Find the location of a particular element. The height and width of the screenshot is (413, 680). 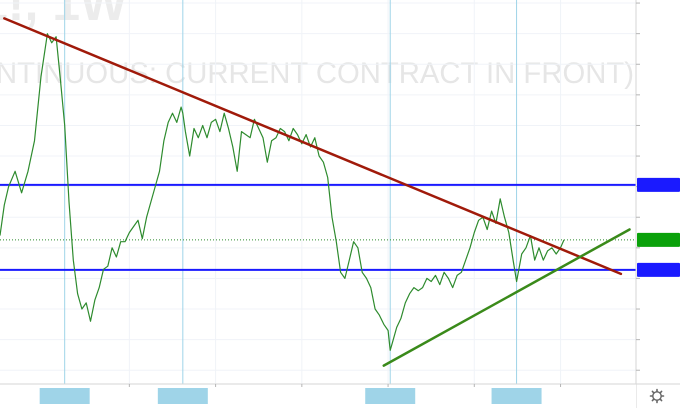

x-axis is located at coordinates (340, 395).